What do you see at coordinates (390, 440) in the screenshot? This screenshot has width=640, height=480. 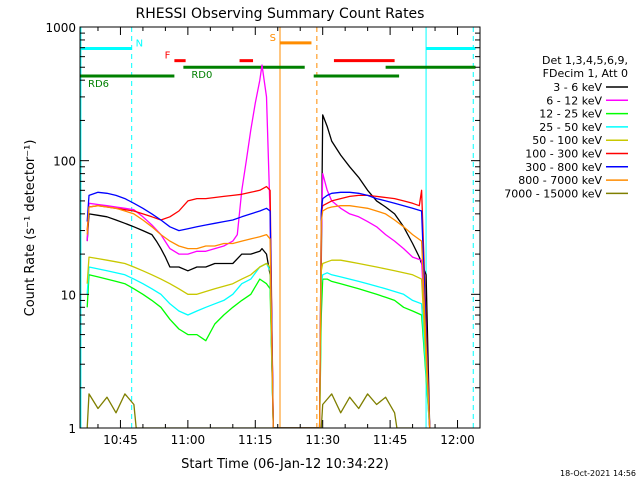 I see `x-tick-label-4: 11:45` at bounding box center [390, 440].